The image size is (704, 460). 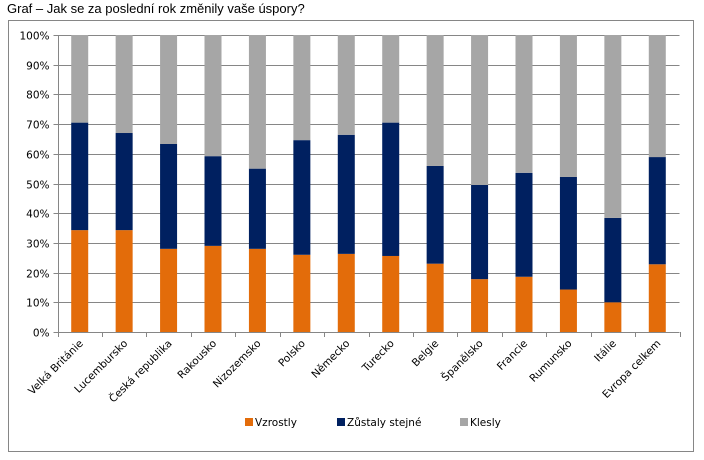 I want to click on x-category-label: Belgie, so click(x=426, y=354).